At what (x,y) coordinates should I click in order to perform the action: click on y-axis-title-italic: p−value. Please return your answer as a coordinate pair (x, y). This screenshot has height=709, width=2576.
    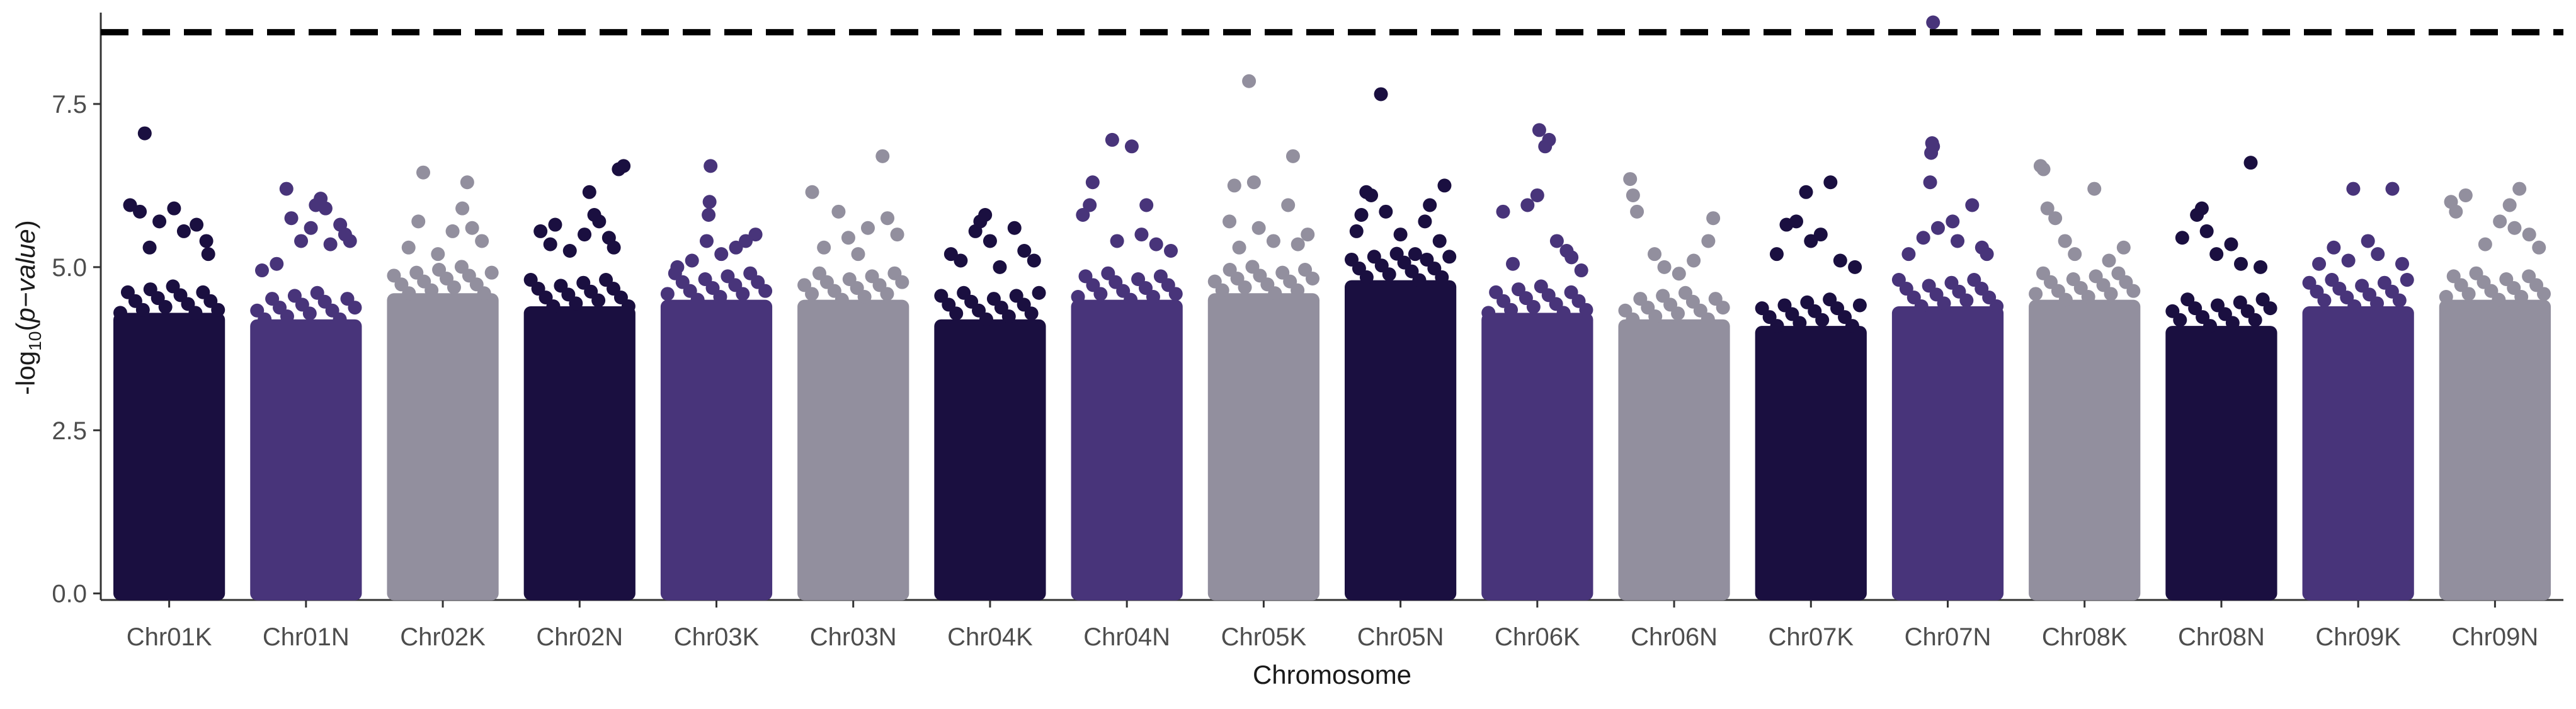
    Looking at the image, I should click on (25, 276).